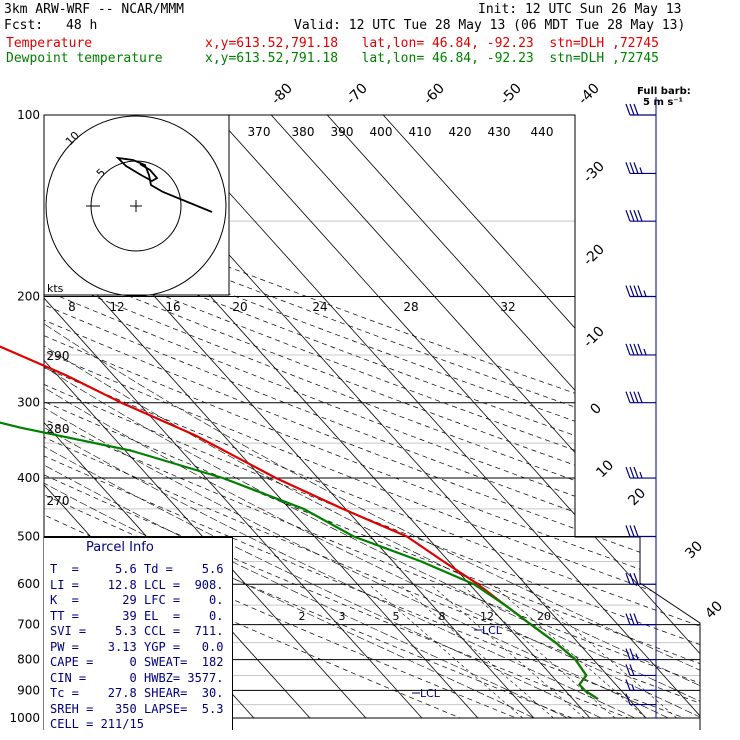  What do you see at coordinates (694, 550) in the screenshot?
I see `isotherm-label: 30` at bounding box center [694, 550].